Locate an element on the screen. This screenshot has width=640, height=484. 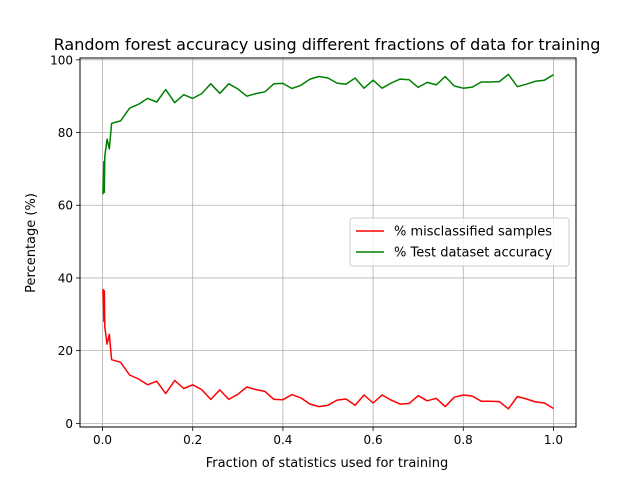
y-tick-label: 20 is located at coordinates (65, 351).